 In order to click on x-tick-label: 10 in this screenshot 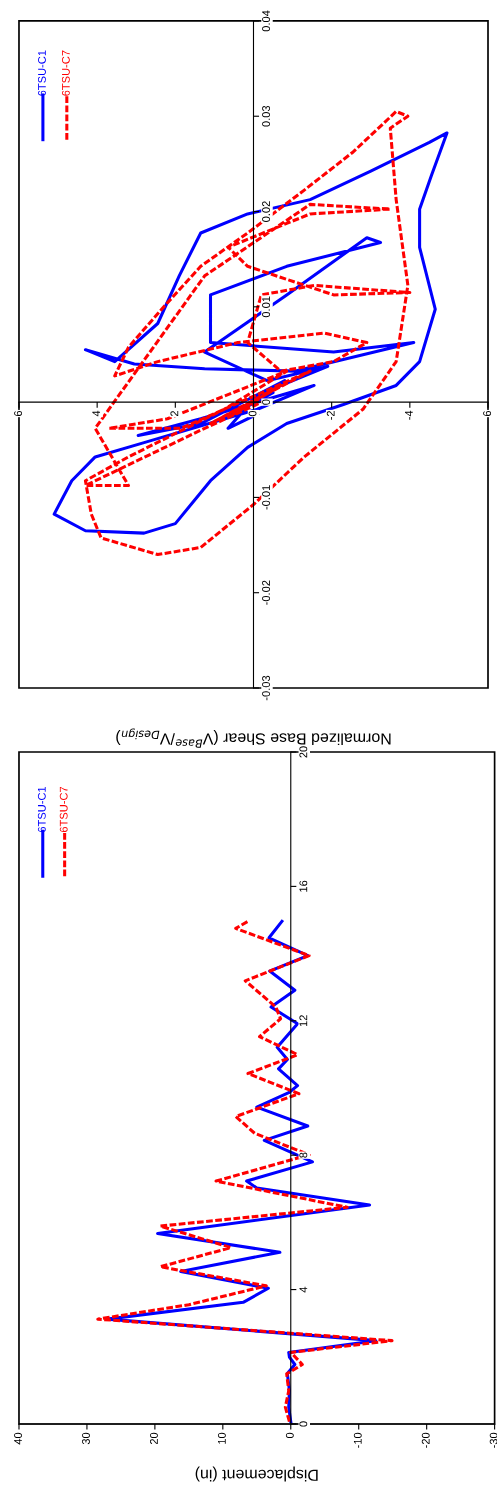, I will do `click(221, 1438)`.